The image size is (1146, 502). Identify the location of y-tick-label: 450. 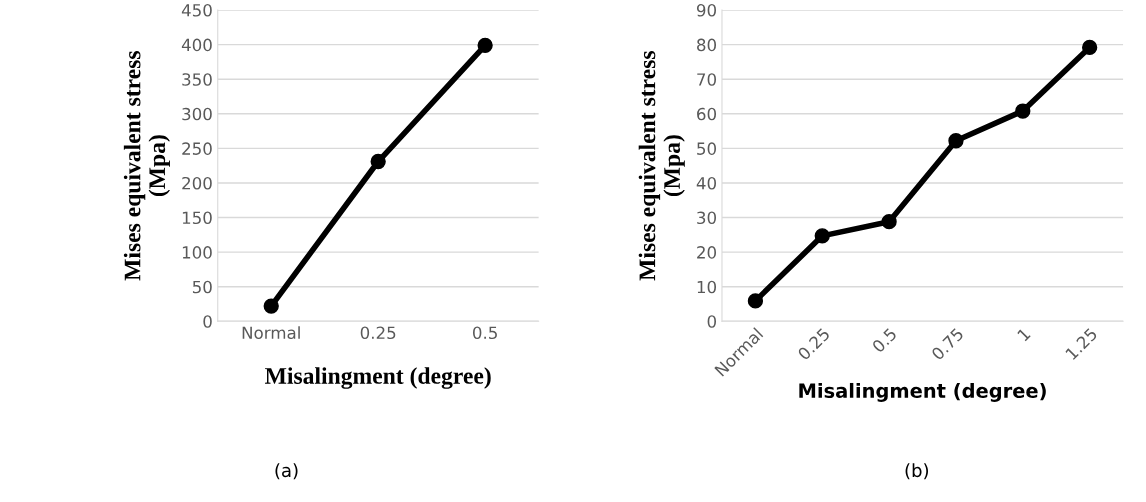
(196, 10).